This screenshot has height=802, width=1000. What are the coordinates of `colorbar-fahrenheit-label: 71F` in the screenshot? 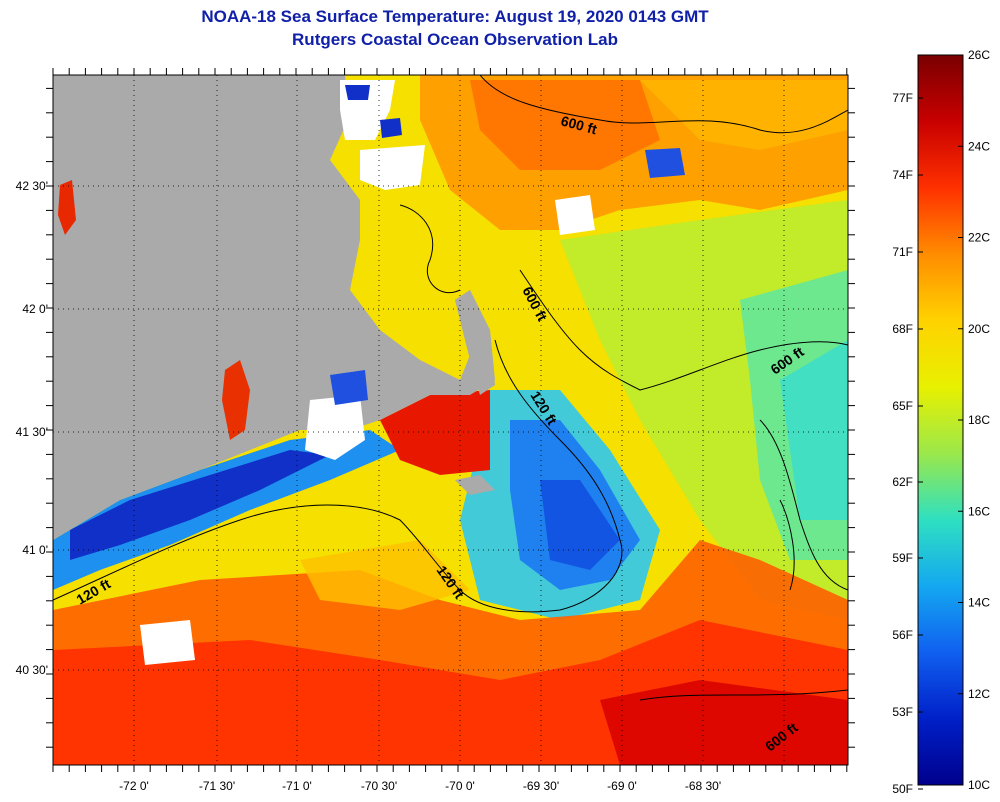 It's located at (902, 252).